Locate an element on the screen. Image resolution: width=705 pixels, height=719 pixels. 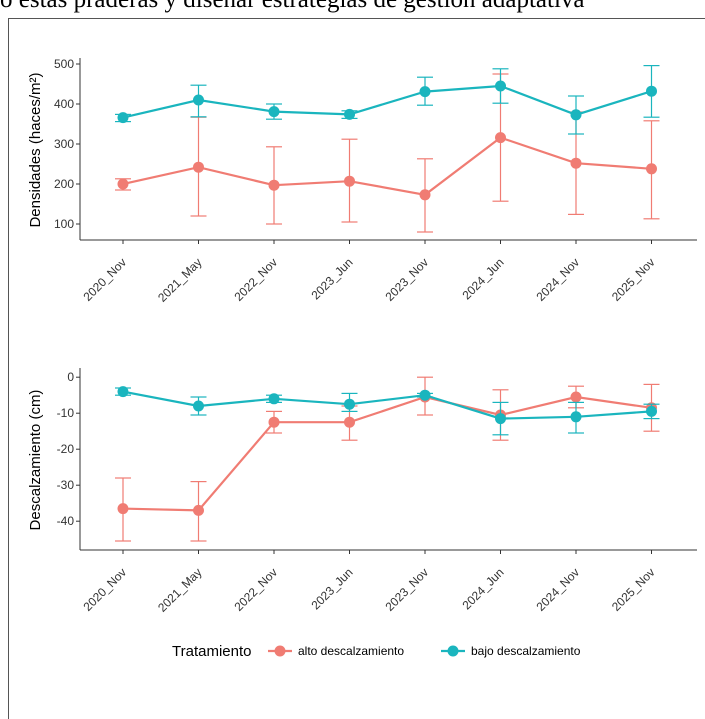
legend-label: bajo descalzamiento is located at coordinates (526, 651).